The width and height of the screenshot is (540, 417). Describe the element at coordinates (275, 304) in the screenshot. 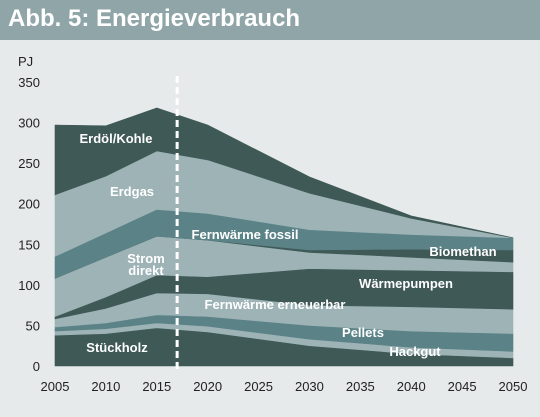

I see `series-label-fernwaerme-erneuerbar: Fernwärme erneuerbar` at that location.